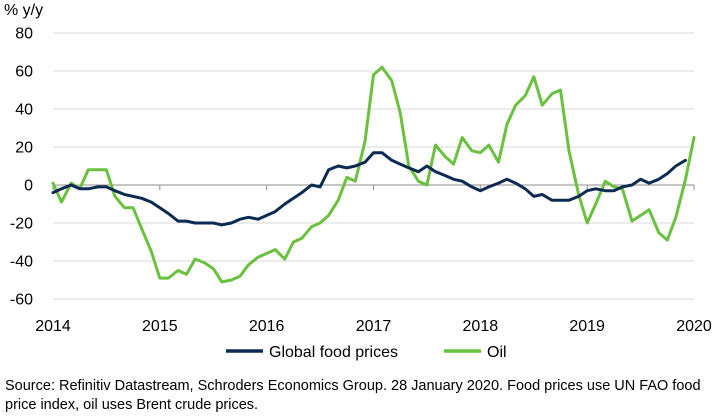 The width and height of the screenshot is (716, 419). Describe the element at coordinates (24, 34) in the screenshot. I see `y-tick-label: 80` at that location.